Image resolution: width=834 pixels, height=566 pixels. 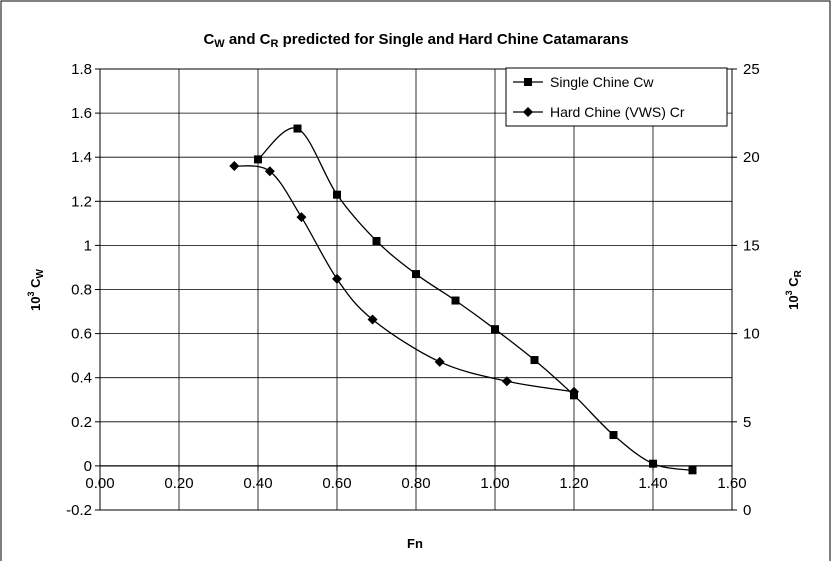 What do you see at coordinates (79, 510) in the screenshot?
I see `y-left-tick-label: -0.2` at bounding box center [79, 510].